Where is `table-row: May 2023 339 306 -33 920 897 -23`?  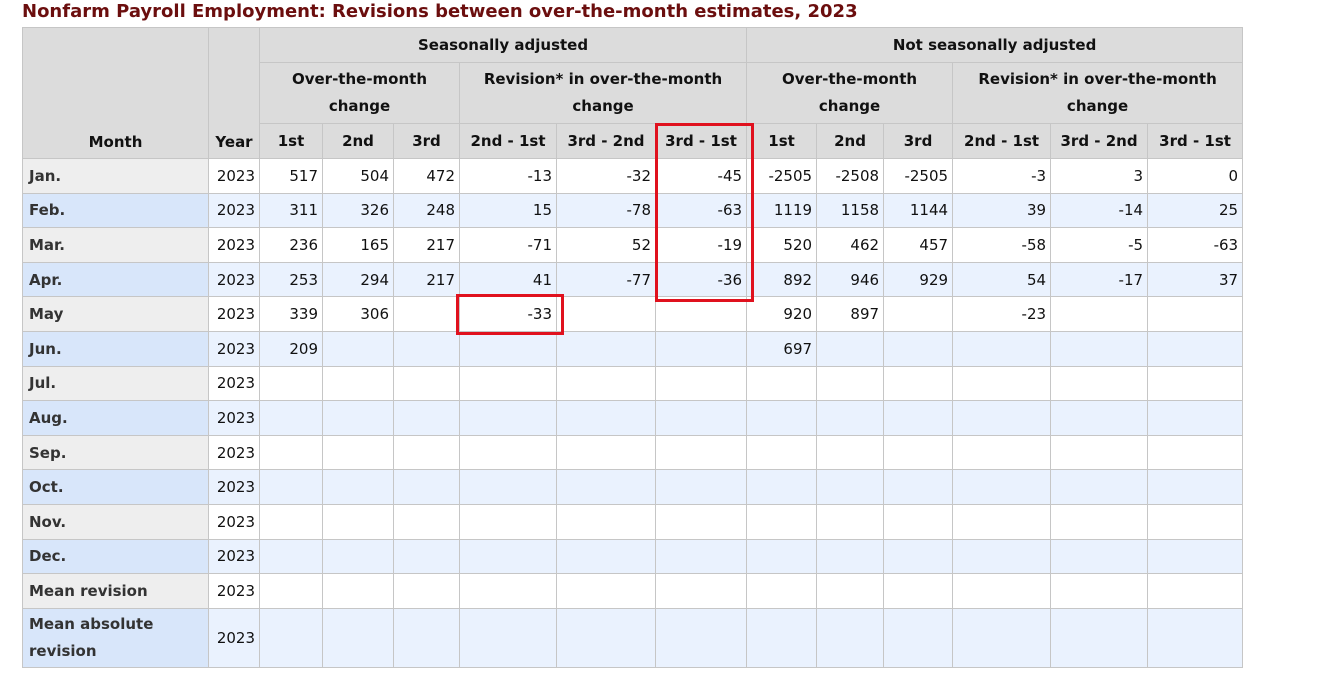
table-row: May 2023 339 306 -33 920 897 -23 is located at coordinates (633, 314).